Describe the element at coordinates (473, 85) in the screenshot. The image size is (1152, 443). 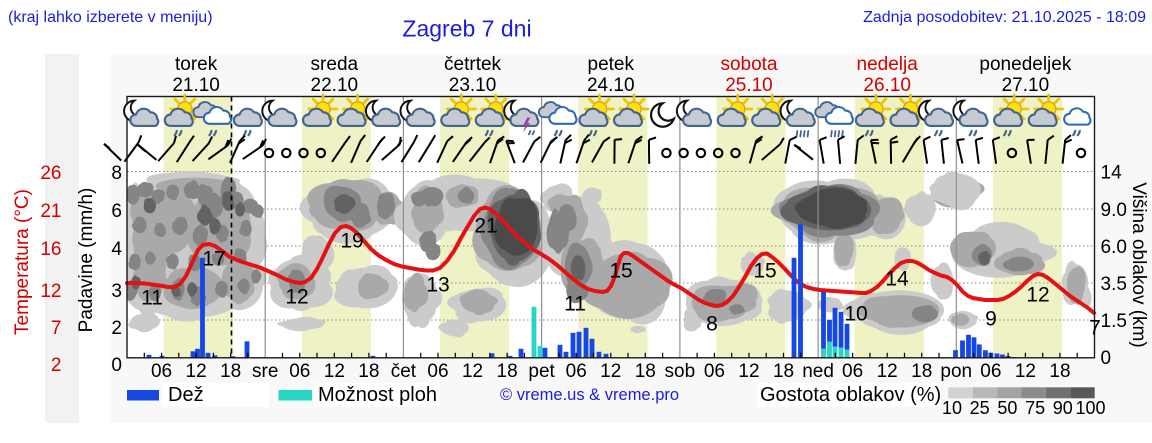
I see `svg-text: 23.10` at that location.